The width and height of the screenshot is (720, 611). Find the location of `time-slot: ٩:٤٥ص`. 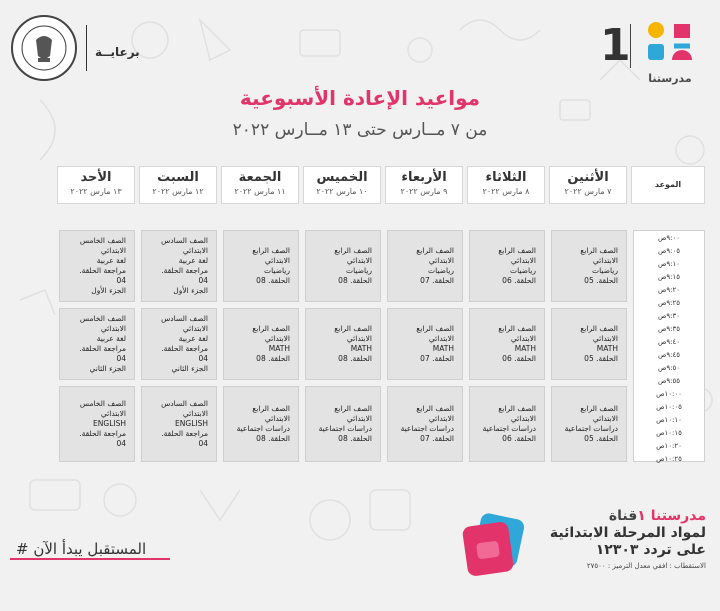

time-slot: ٩:٤٥ص is located at coordinates (669, 355).